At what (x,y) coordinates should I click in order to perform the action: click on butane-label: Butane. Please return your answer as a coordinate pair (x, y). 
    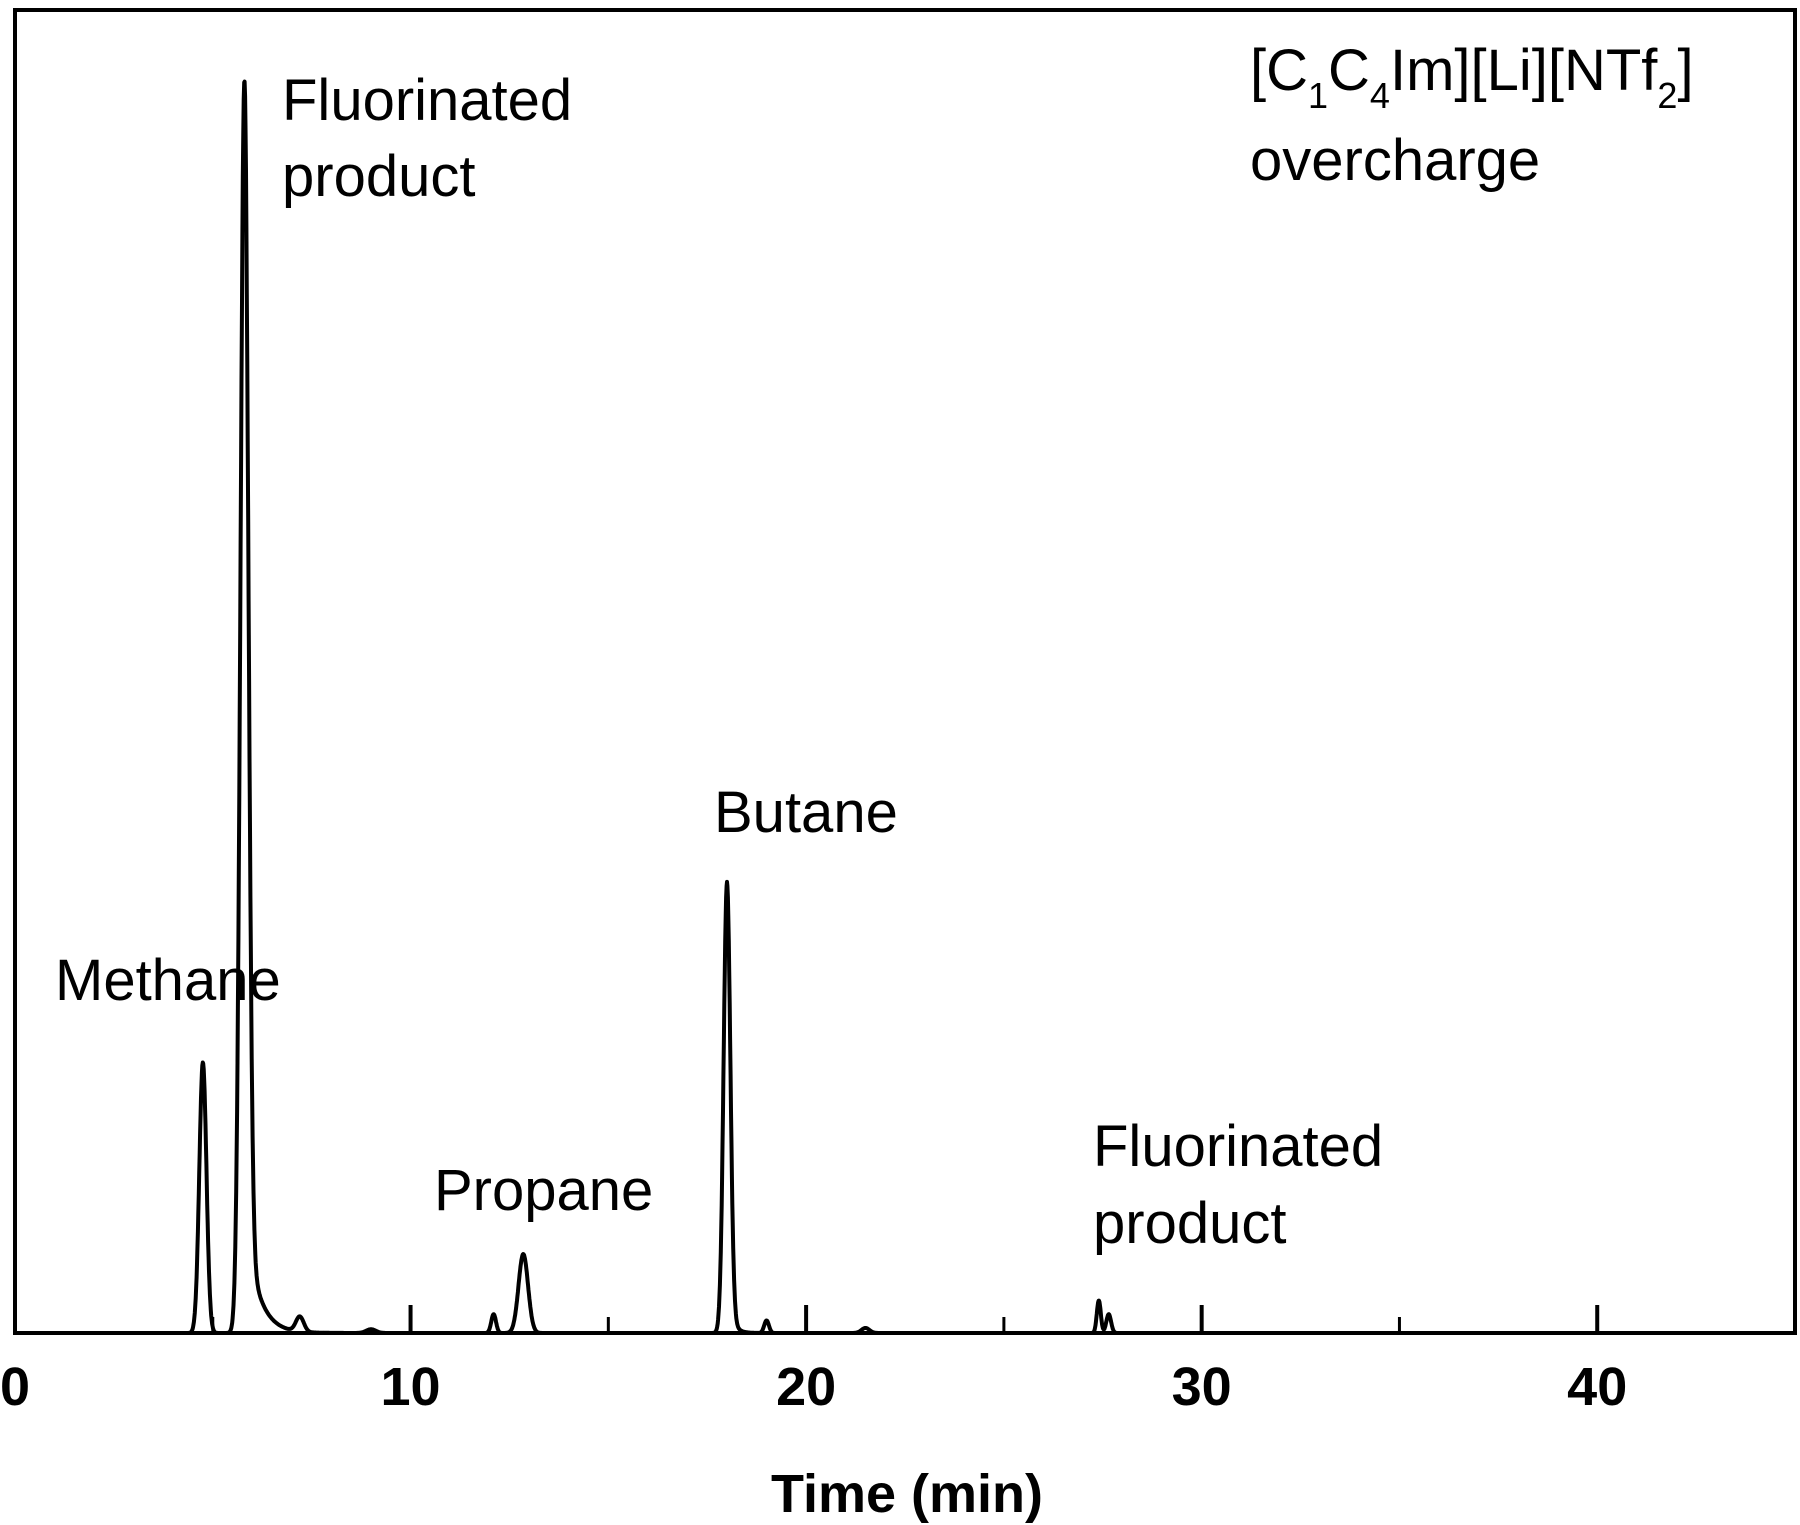
    Looking at the image, I should click on (806, 812).